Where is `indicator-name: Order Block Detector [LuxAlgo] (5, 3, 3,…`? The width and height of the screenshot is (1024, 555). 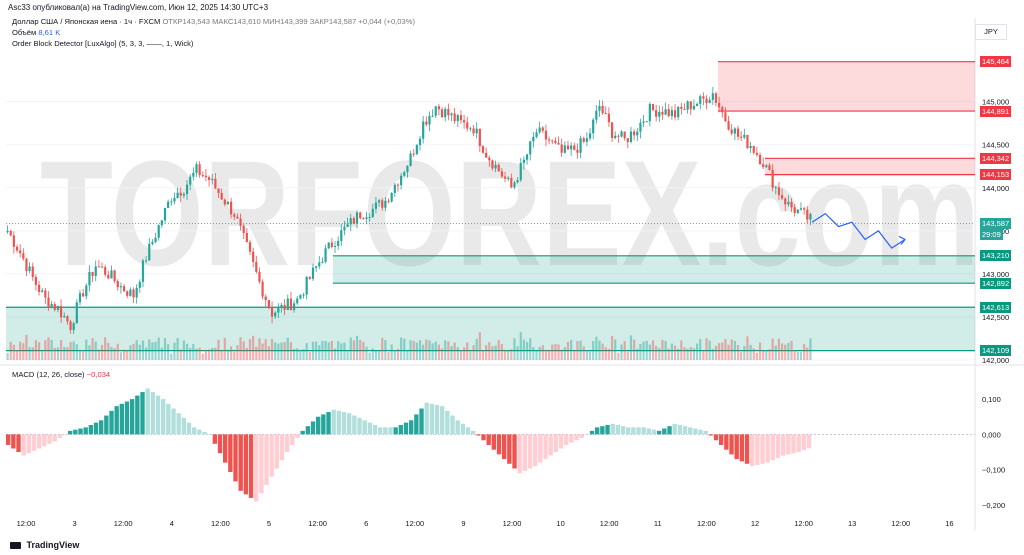
indicator-name: Order Block Detector [LuxAlgo] (5, 3, 3,… is located at coordinates (103, 43).